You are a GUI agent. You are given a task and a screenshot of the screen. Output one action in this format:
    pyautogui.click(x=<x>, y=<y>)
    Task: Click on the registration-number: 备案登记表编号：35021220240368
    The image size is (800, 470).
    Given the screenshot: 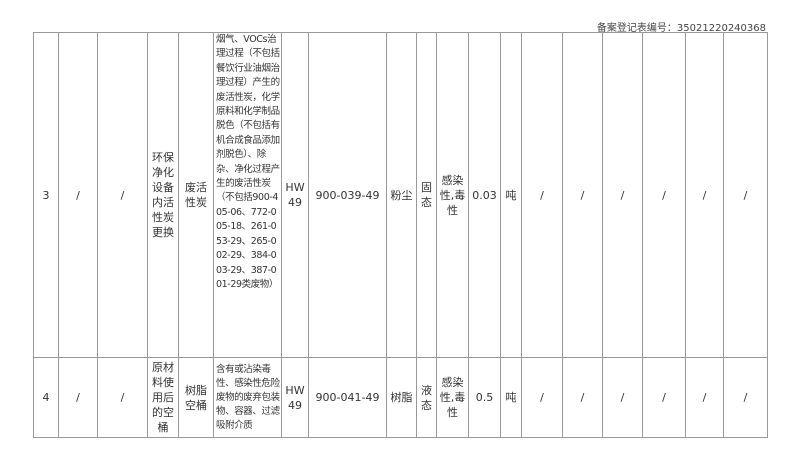 What is the action you would take?
    pyautogui.click(x=681, y=28)
    